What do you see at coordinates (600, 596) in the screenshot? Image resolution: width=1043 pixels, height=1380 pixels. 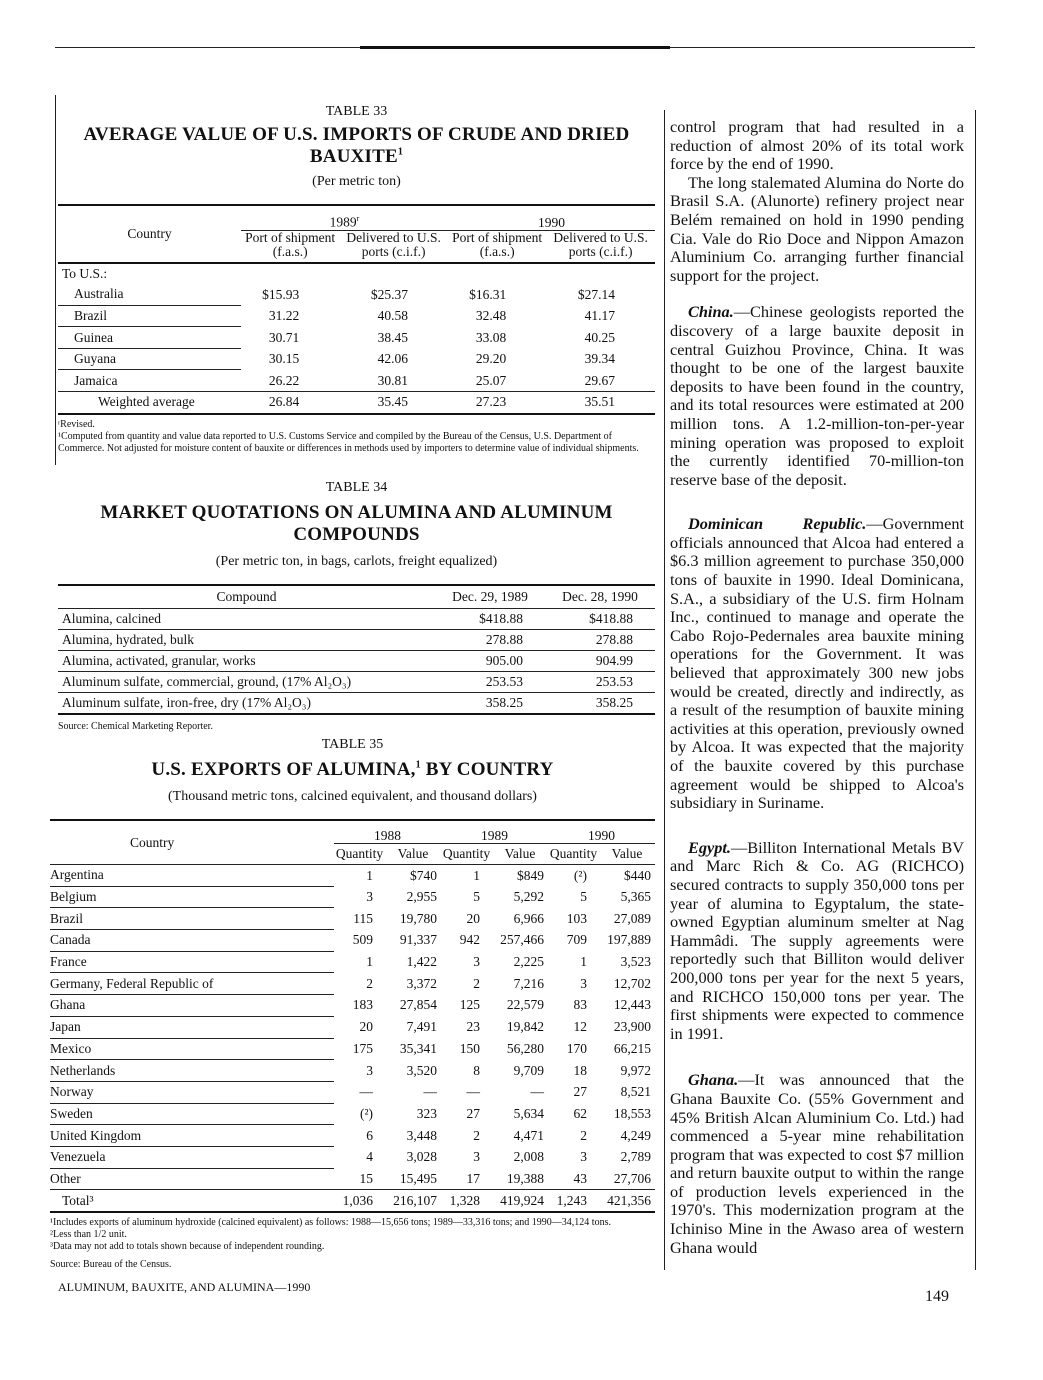 I see `col-header: Dec. 28, 1990` at bounding box center [600, 596].